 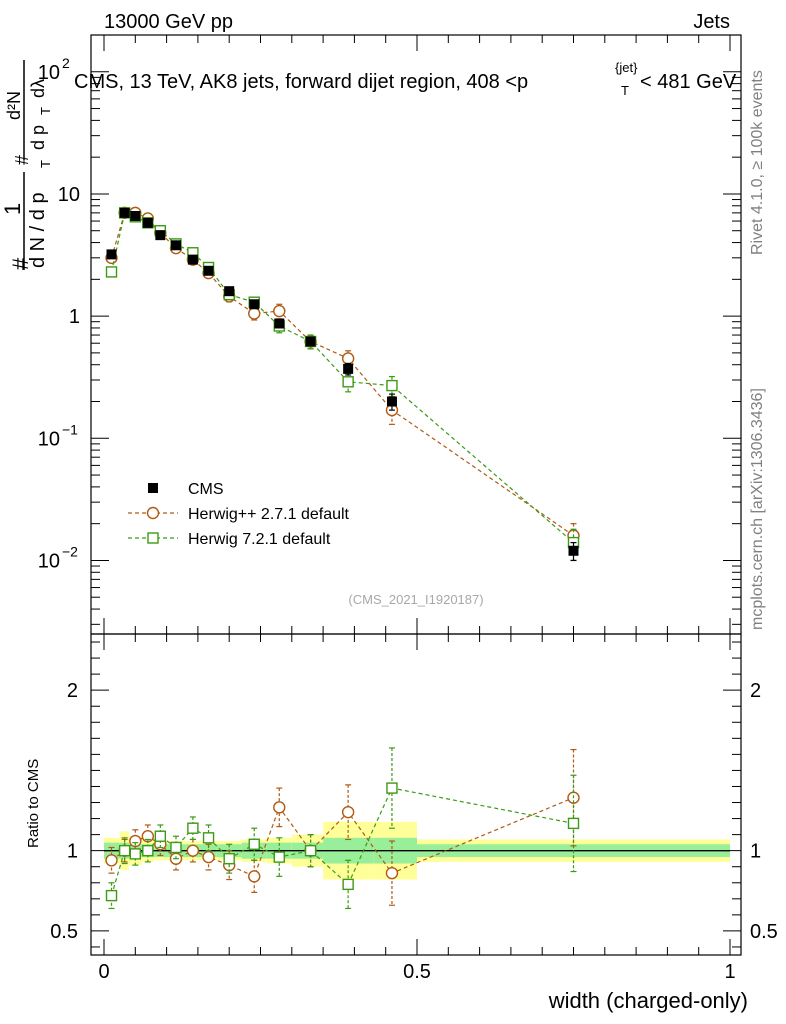 What do you see at coordinates (70, 429) in the screenshot?
I see `y-tick-label-exp: −1` at bounding box center [70, 429].